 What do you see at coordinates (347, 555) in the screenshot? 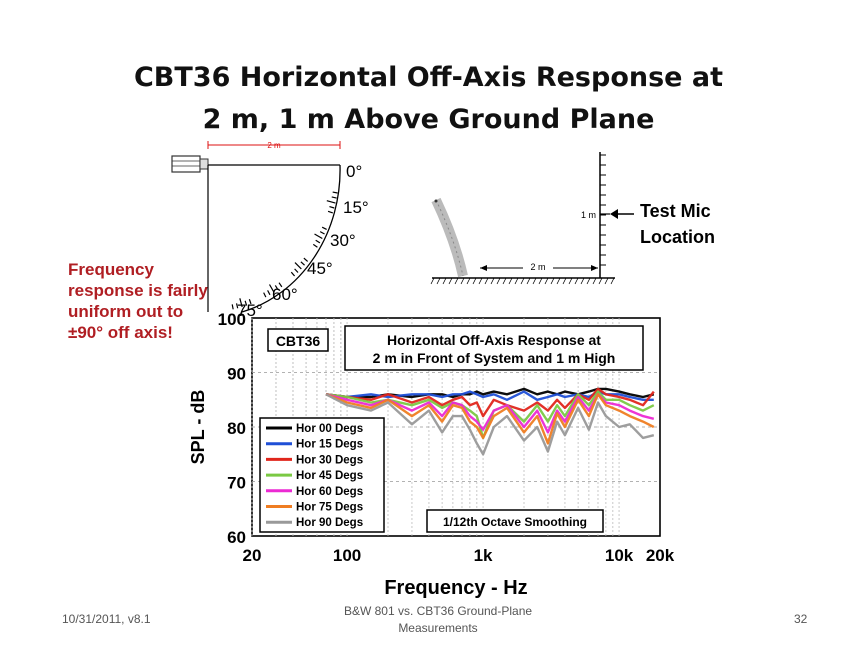
I see `x-tick-label: 100` at bounding box center [347, 555].